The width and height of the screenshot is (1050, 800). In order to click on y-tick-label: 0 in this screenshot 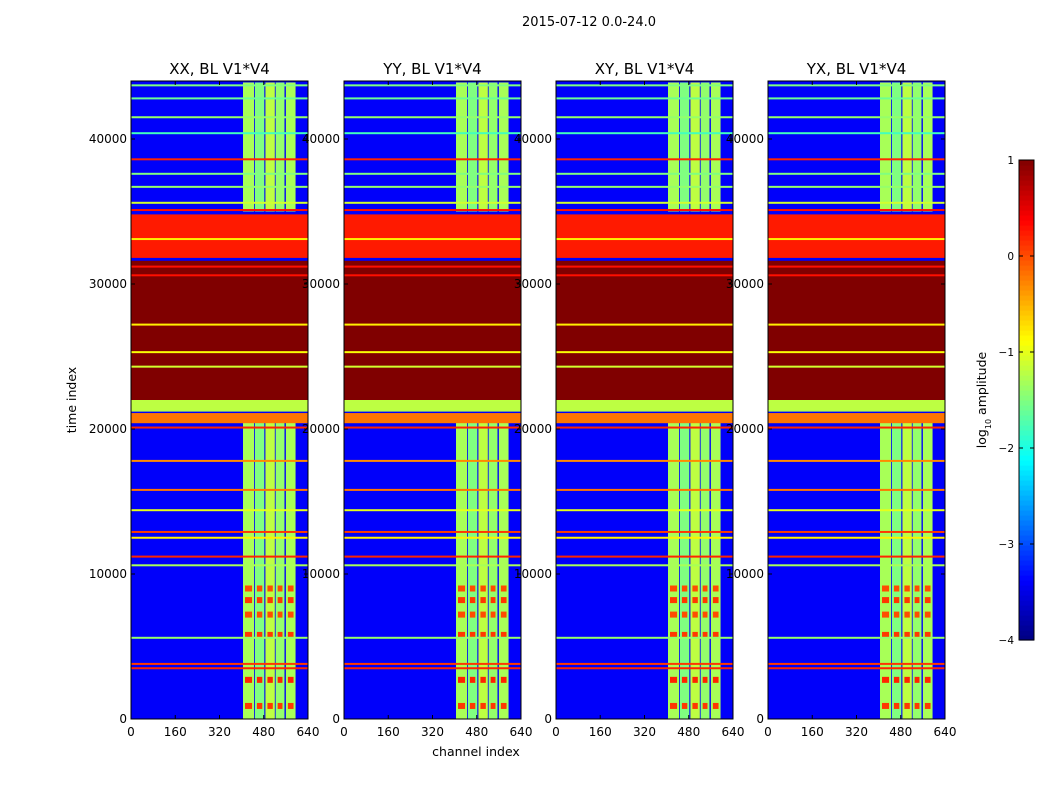, I will do `click(548, 719)`.